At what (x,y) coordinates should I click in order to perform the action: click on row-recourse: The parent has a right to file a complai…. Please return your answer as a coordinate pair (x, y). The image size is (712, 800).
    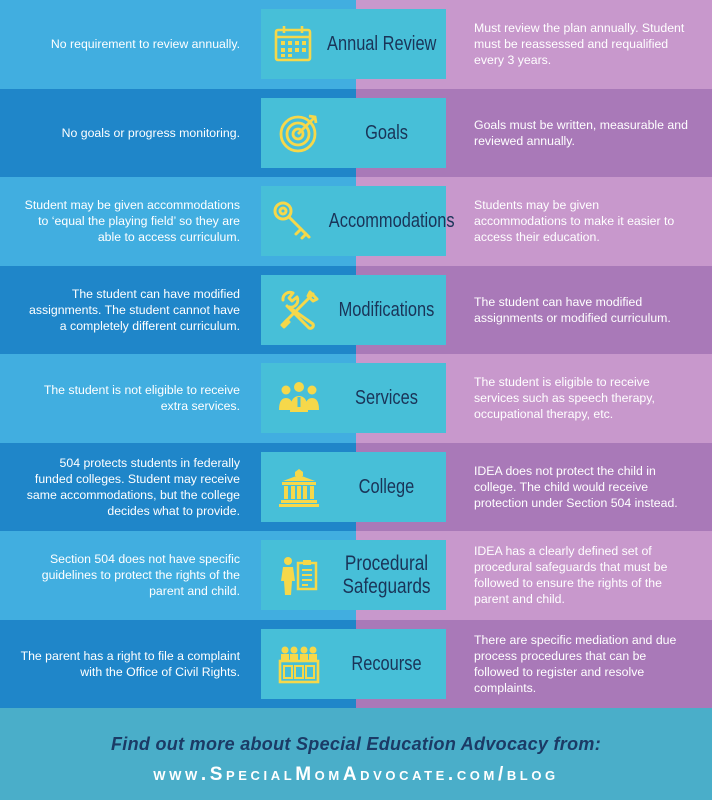
    Looking at the image, I should click on (356, 663).